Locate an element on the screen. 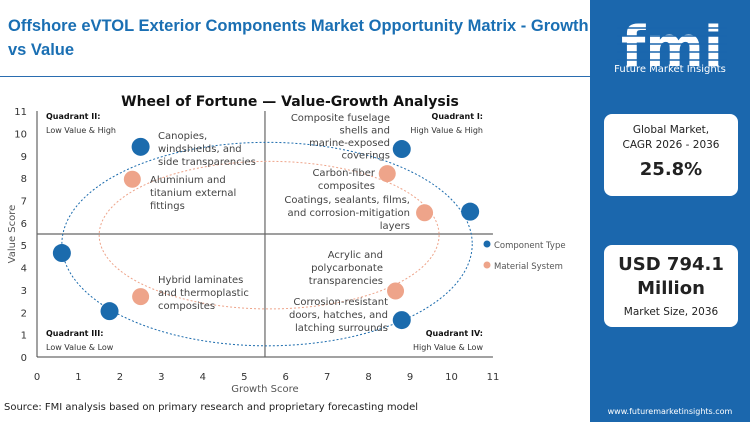 Image resolution: width=750 pixels, height=422 pixels. x-tick-label: 1 is located at coordinates (78, 377).